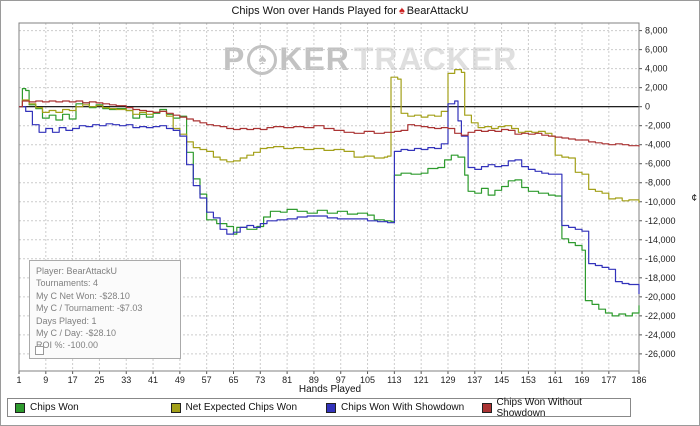 Image resolution: width=700 pixels, height=426 pixels. I want to click on svg-text: 33, so click(126, 380).